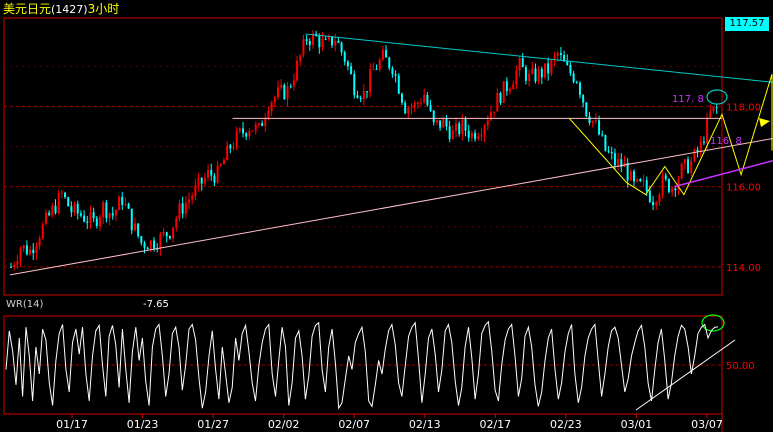  I want to click on x-axis-label: 03/07, so click(707, 424).